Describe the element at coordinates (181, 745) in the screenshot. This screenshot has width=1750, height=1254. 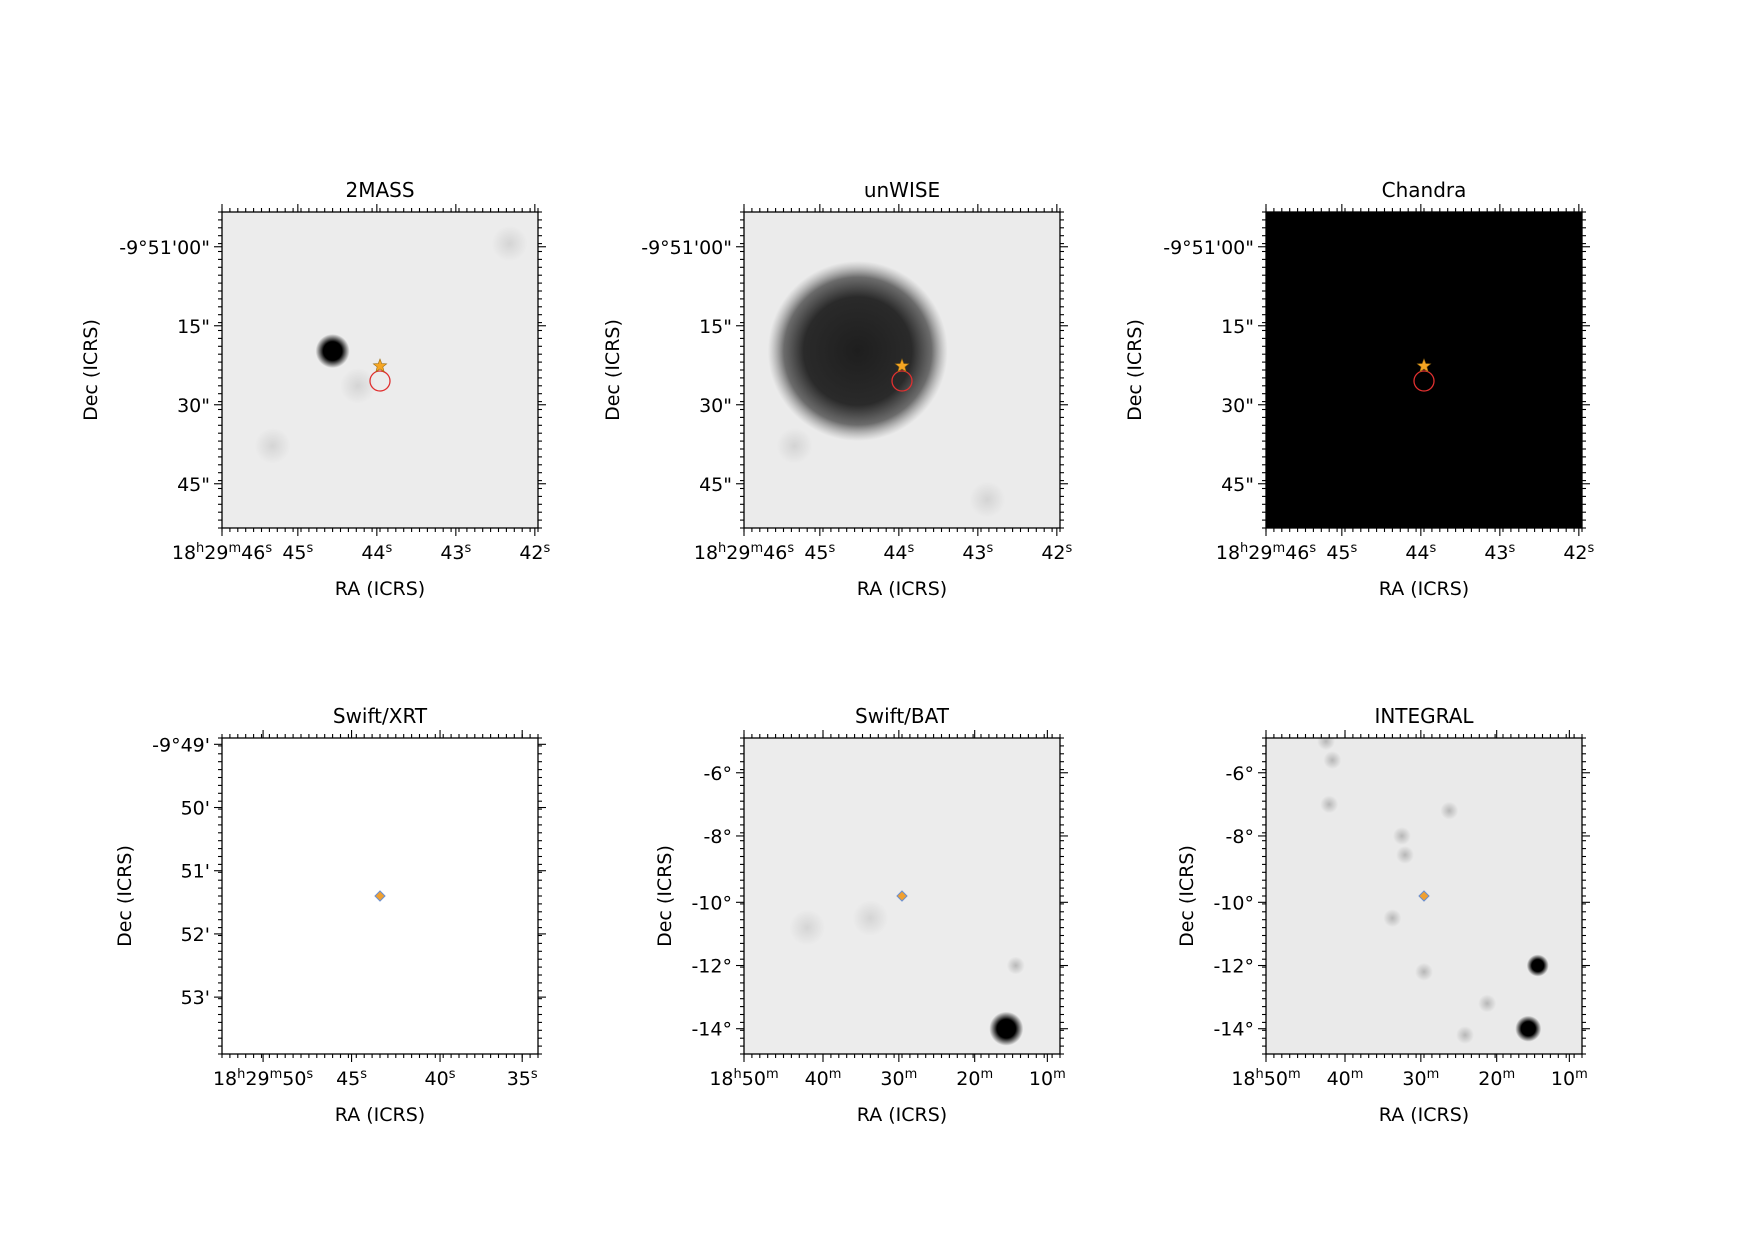
I see `y-tick-label: -9°49'` at that location.